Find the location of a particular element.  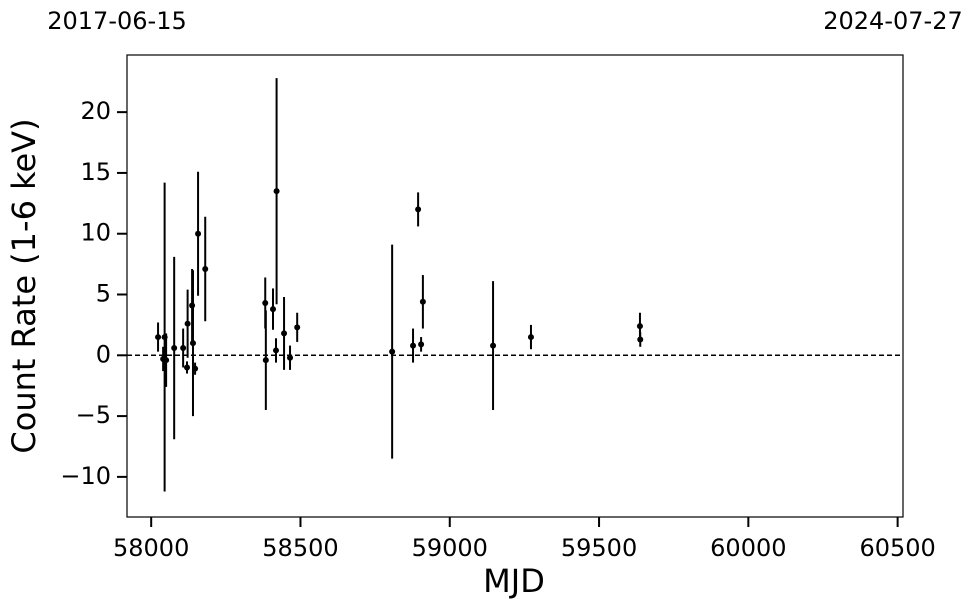

y-axis-label: Count Rate (1-6 keV) is located at coordinates (24, 285).